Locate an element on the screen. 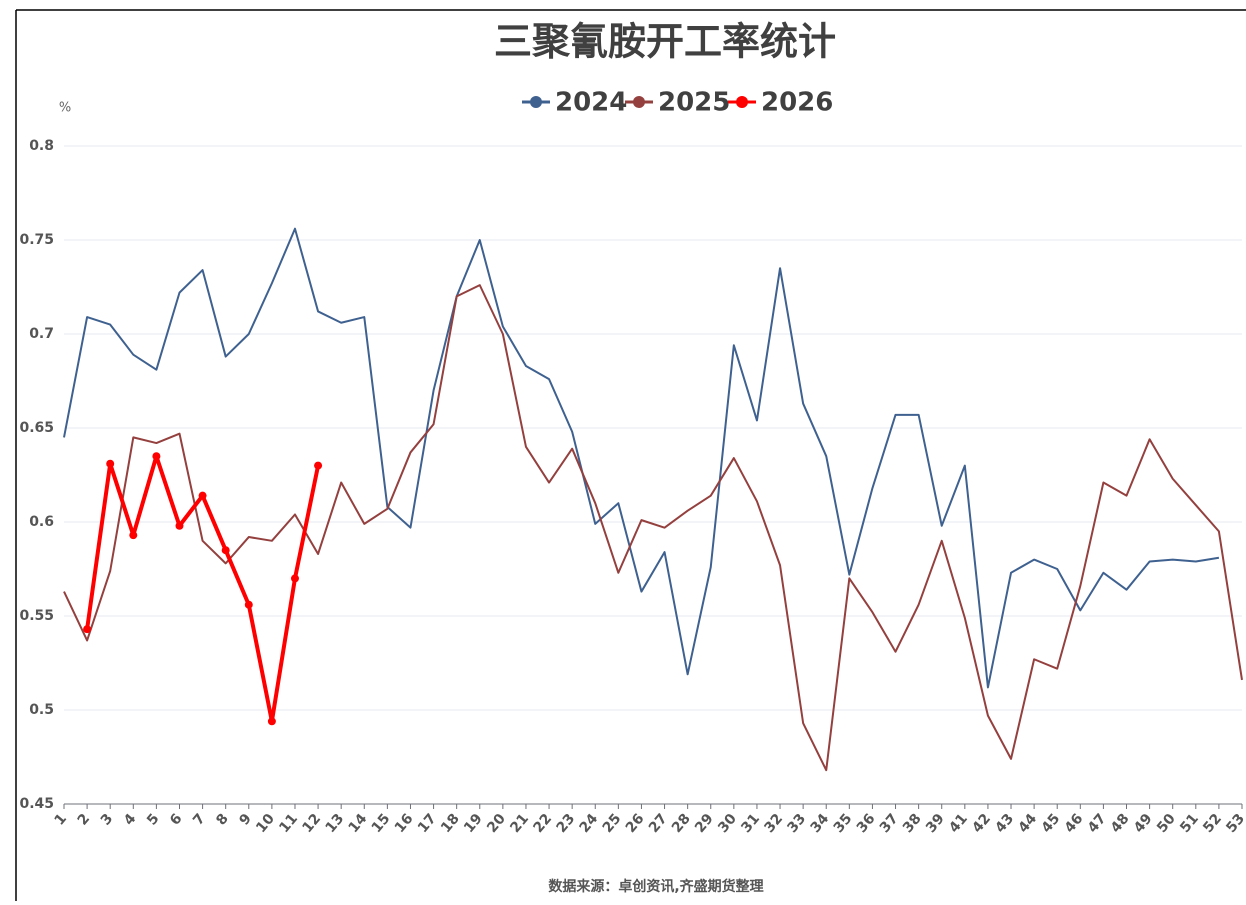  x-tick-label: 22 is located at coordinates (542, 823).